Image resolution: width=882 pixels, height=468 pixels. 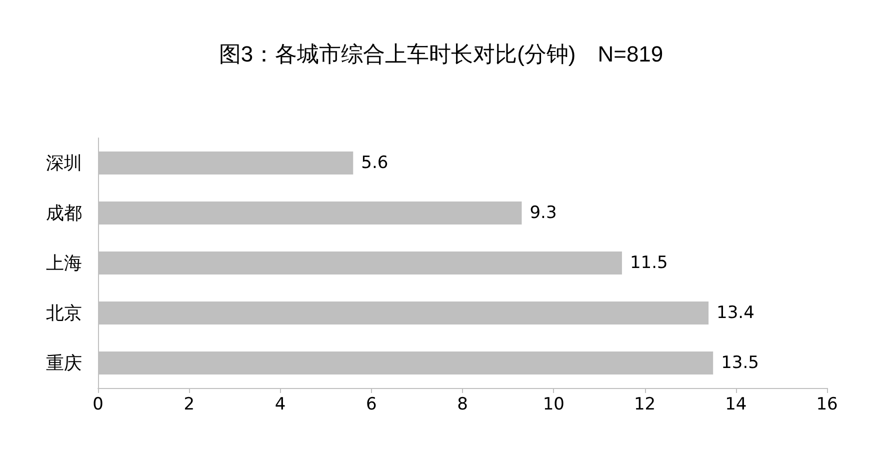 What do you see at coordinates (64, 363) in the screenshot?
I see `y-tick-label: 重庆` at bounding box center [64, 363].